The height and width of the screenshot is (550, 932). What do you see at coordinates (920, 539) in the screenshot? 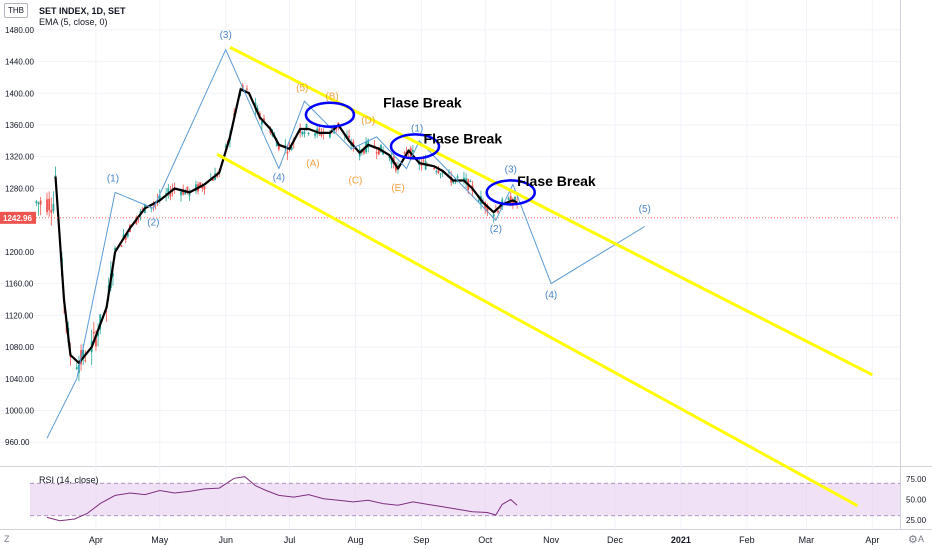
I see `auto-scale-button: A` at bounding box center [920, 539].